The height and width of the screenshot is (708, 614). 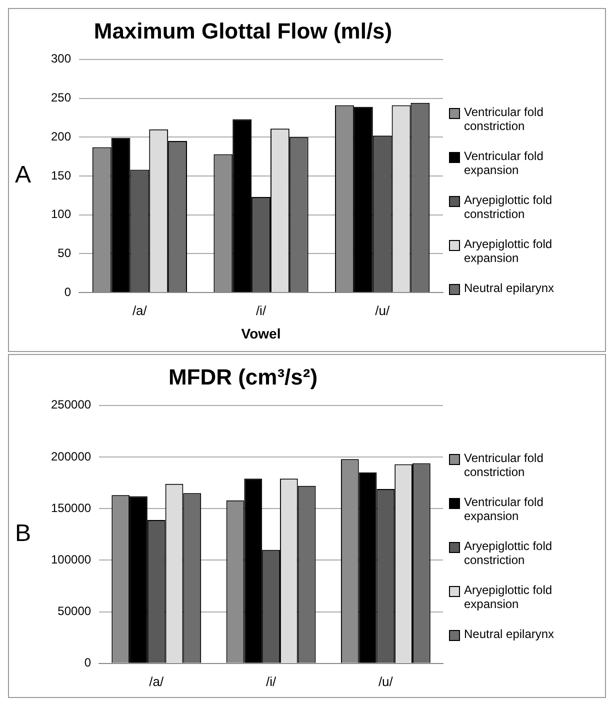 What do you see at coordinates (61, 59) in the screenshot?
I see `y-tick-label: 300` at bounding box center [61, 59].